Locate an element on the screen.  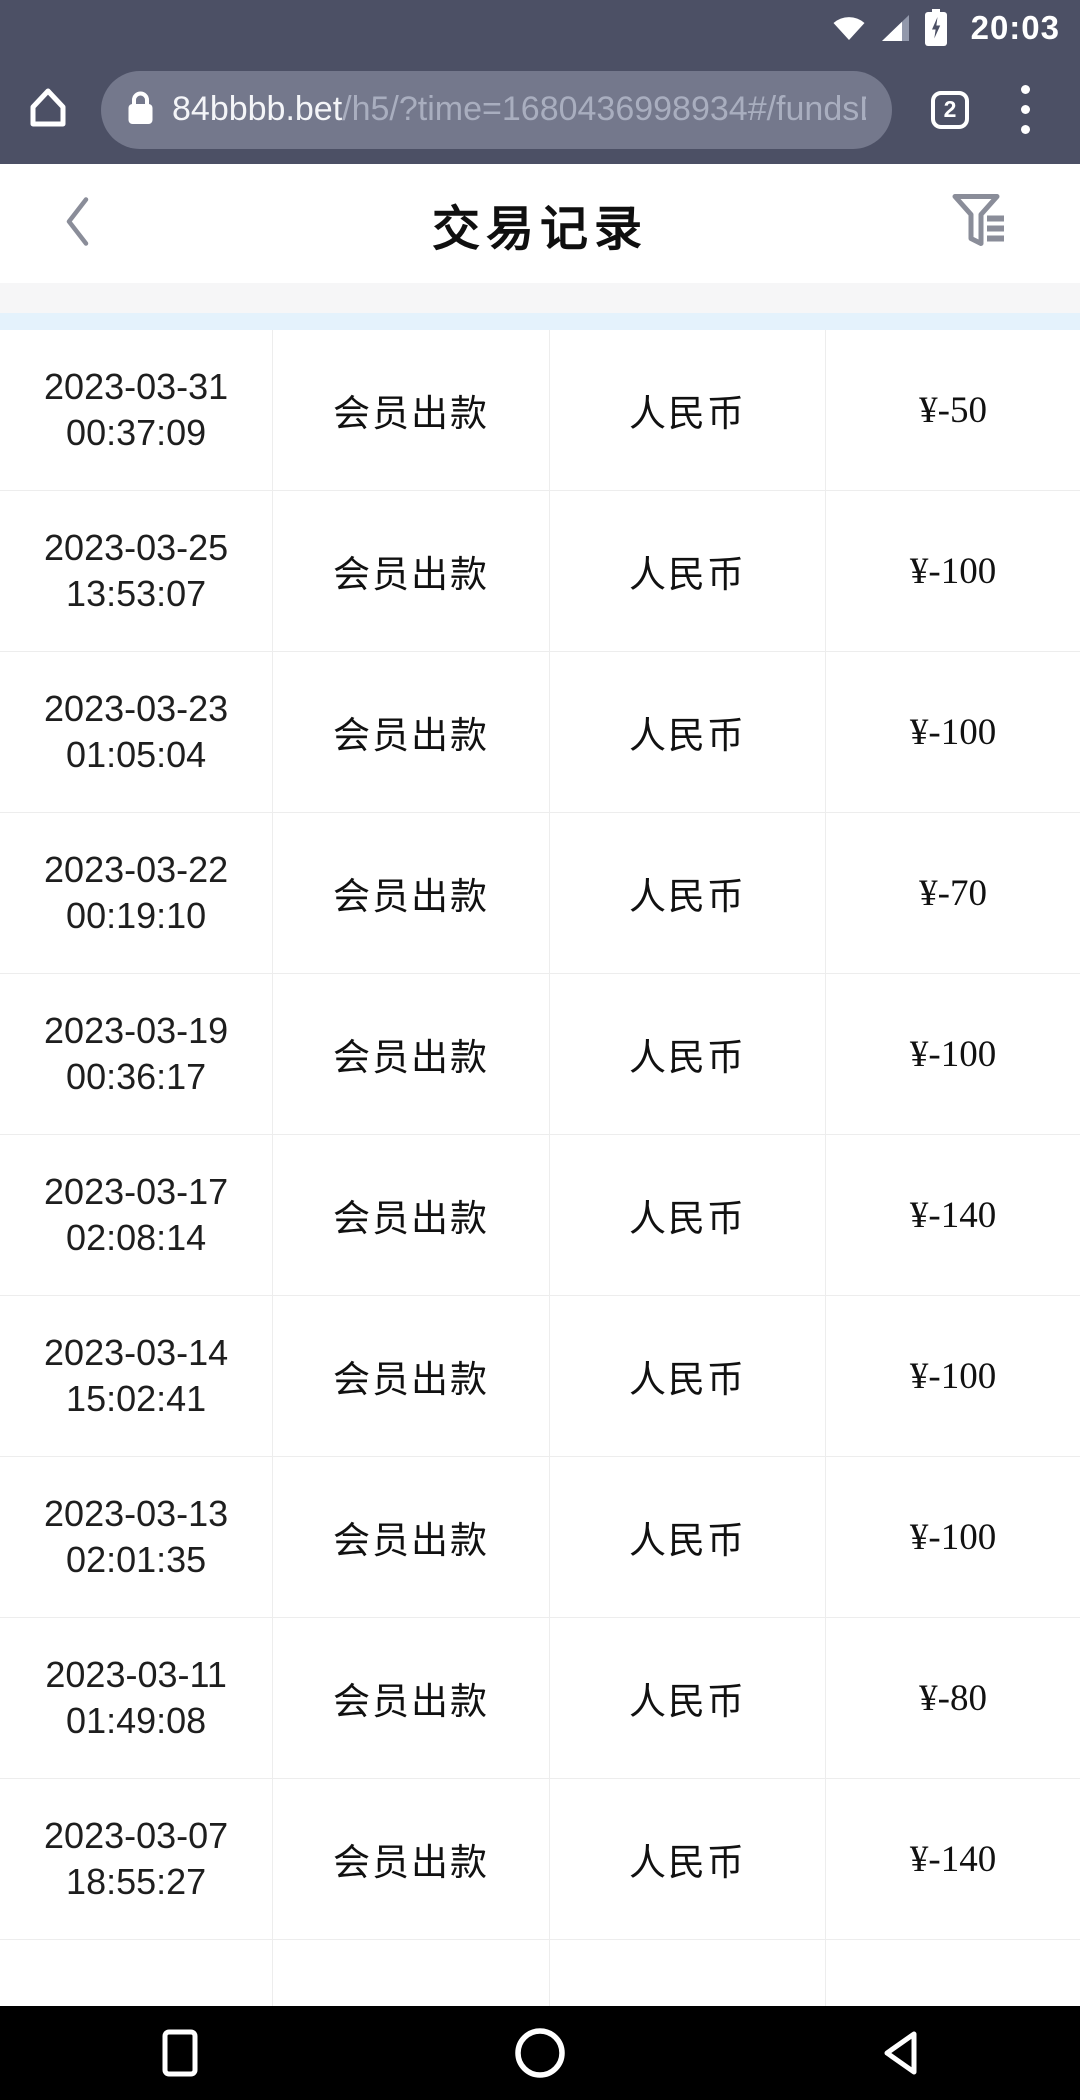
android-nav-bar is located at coordinates (540, 2053).